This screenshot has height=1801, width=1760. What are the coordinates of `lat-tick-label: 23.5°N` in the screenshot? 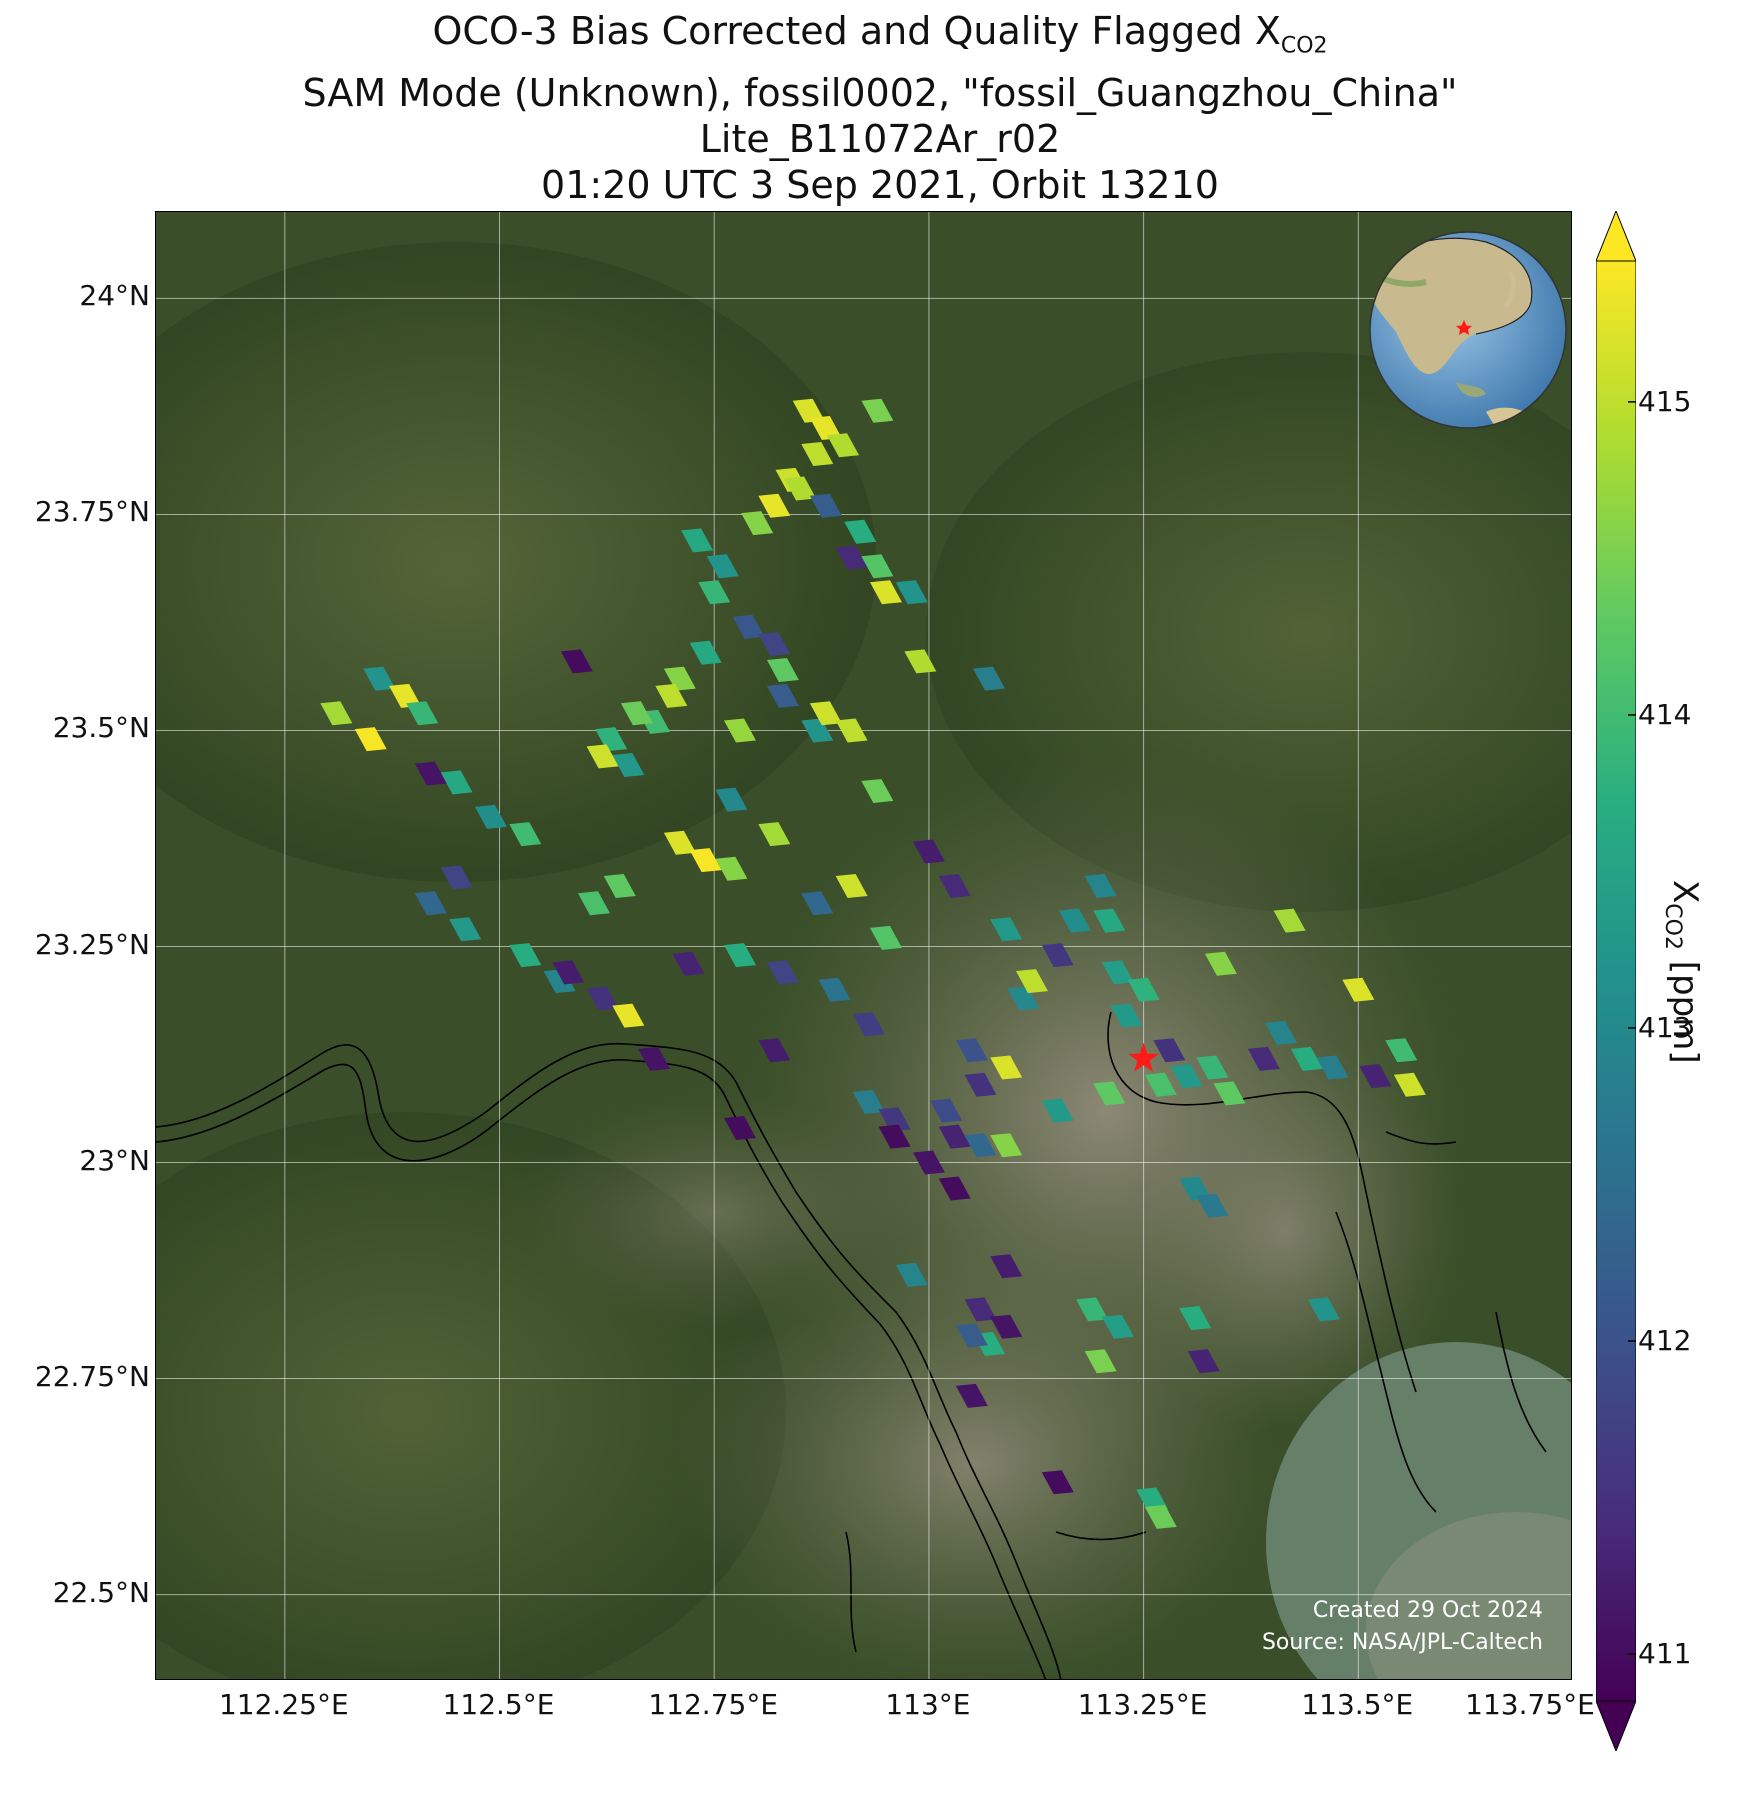 It's located at (101, 728).